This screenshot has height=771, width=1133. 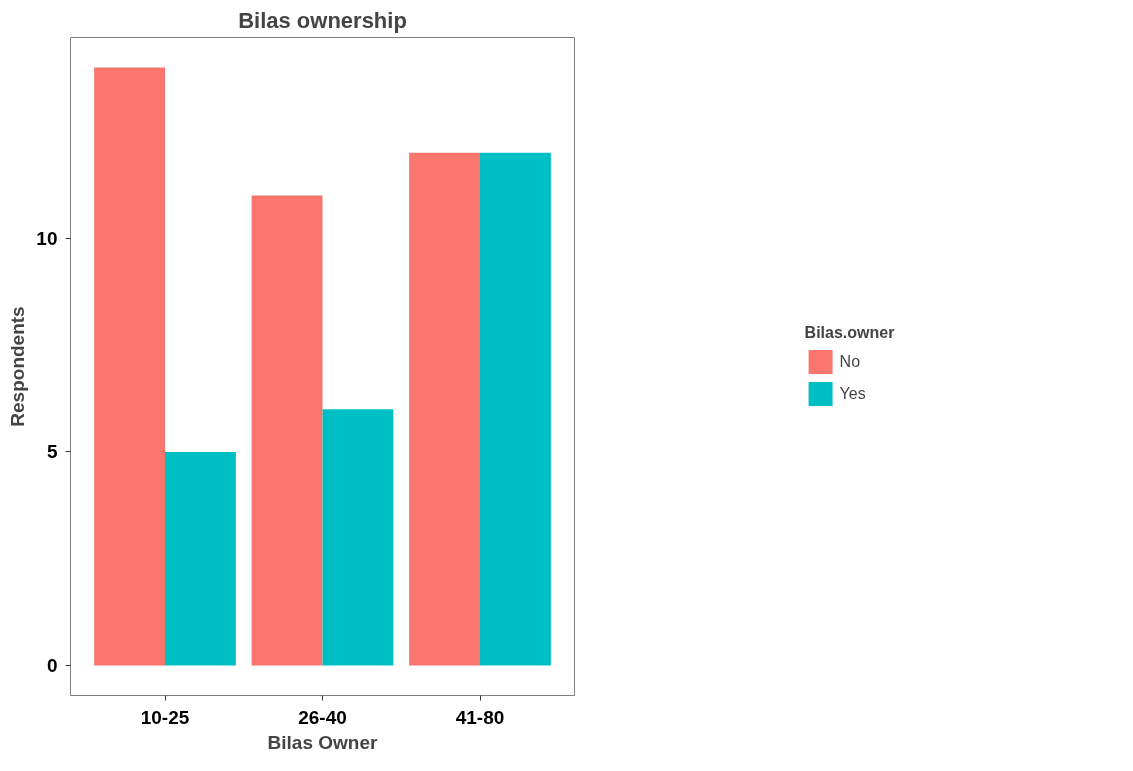 What do you see at coordinates (323, 742) in the screenshot?
I see `x-axis-title: Bilas Owner` at bounding box center [323, 742].